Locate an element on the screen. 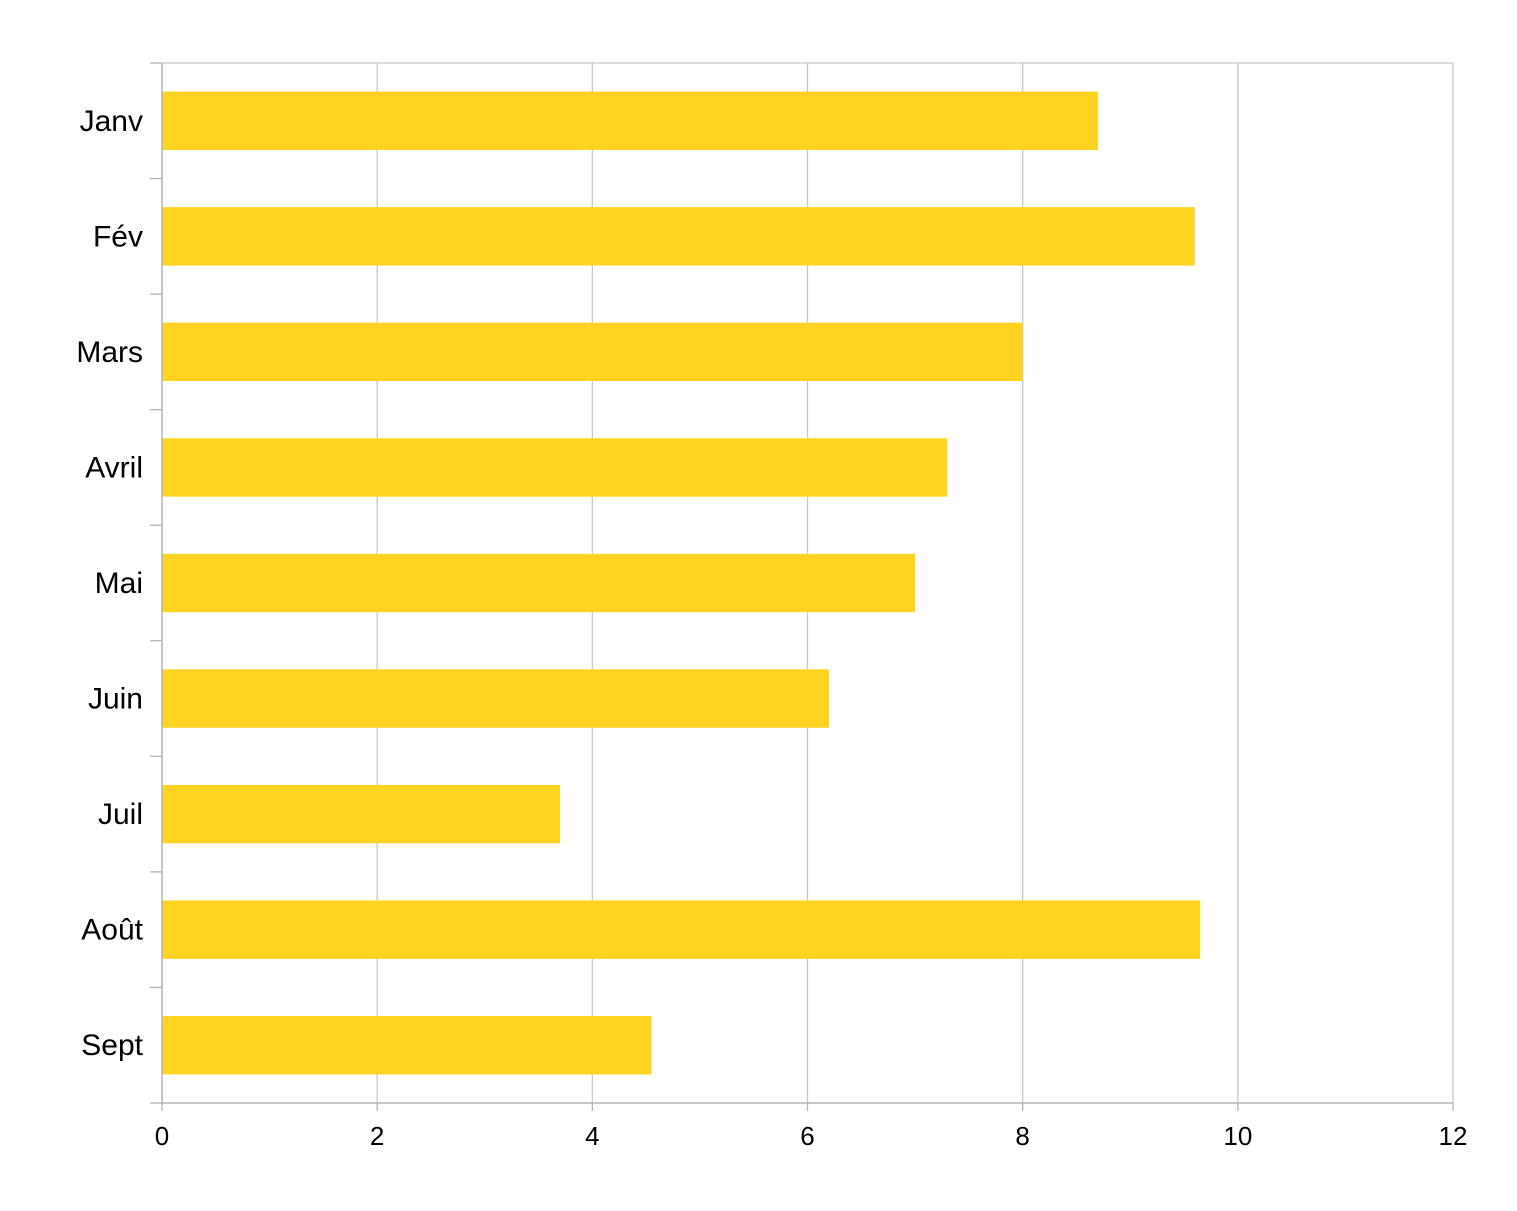 This screenshot has height=1211, width=1517. y-tick-label: Janv is located at coordinates (111, 121).